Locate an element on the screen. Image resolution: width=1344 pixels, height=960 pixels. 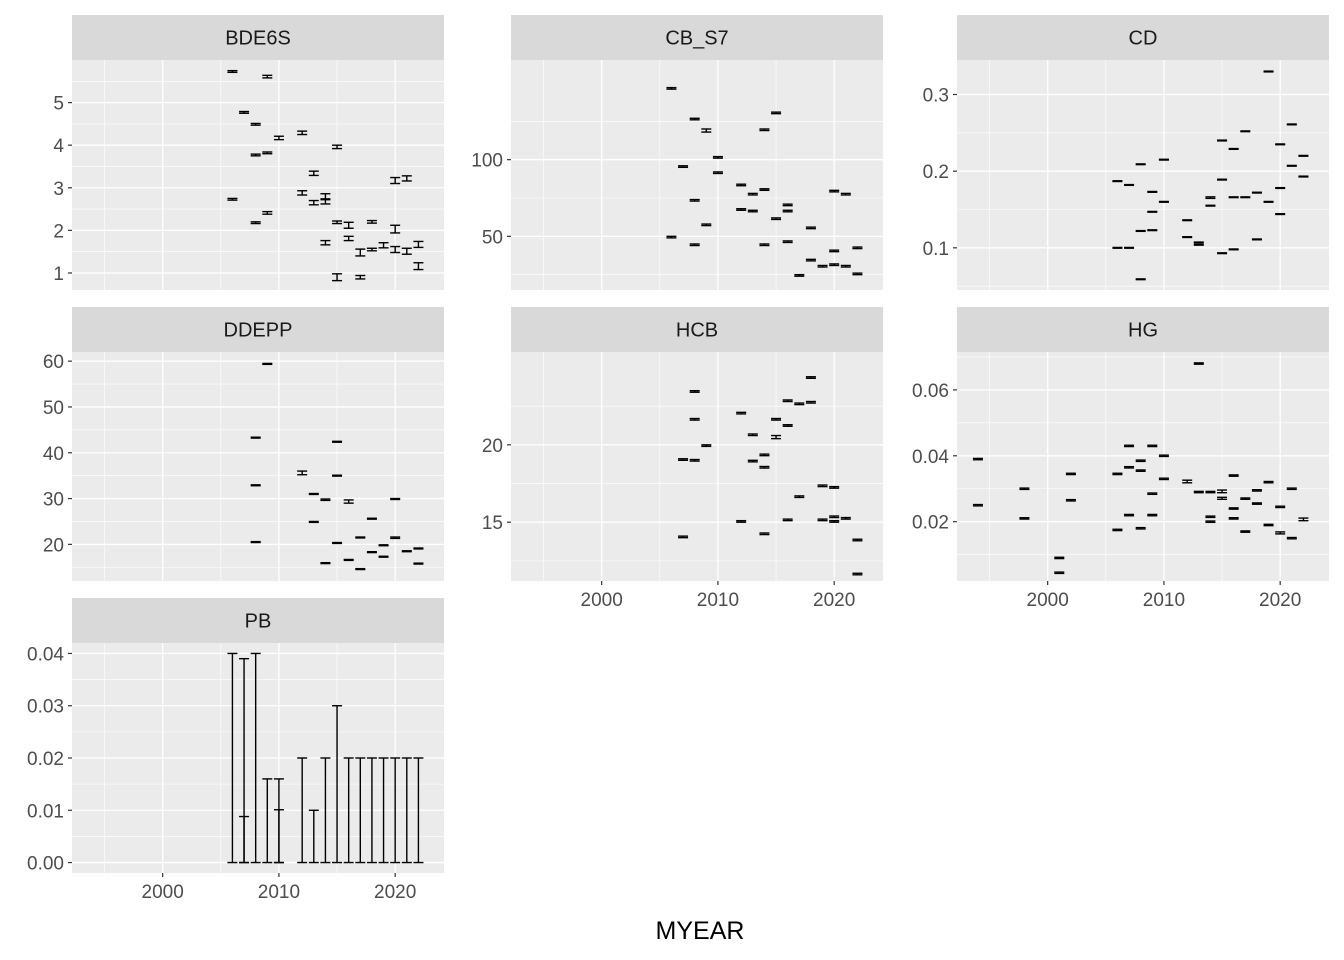
panel-background-cd is located at coordinates (1143, 175).